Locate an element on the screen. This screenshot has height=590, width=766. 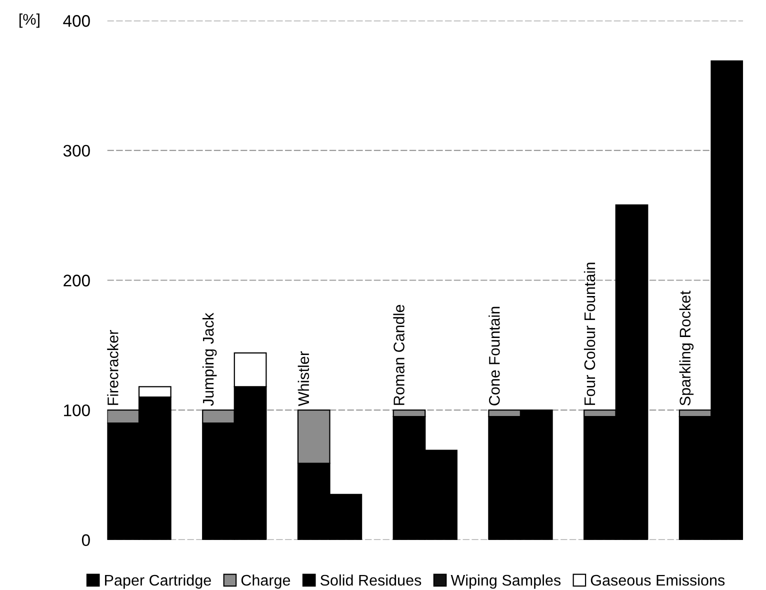
y-tick-label: 400 is located at coordinates (76, 21).